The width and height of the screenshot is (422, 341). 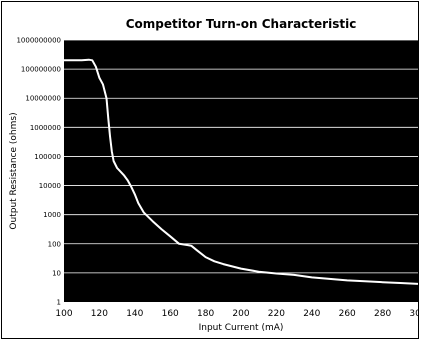 I want to click on x-tick-label: 300, so click(x=413, y=314).